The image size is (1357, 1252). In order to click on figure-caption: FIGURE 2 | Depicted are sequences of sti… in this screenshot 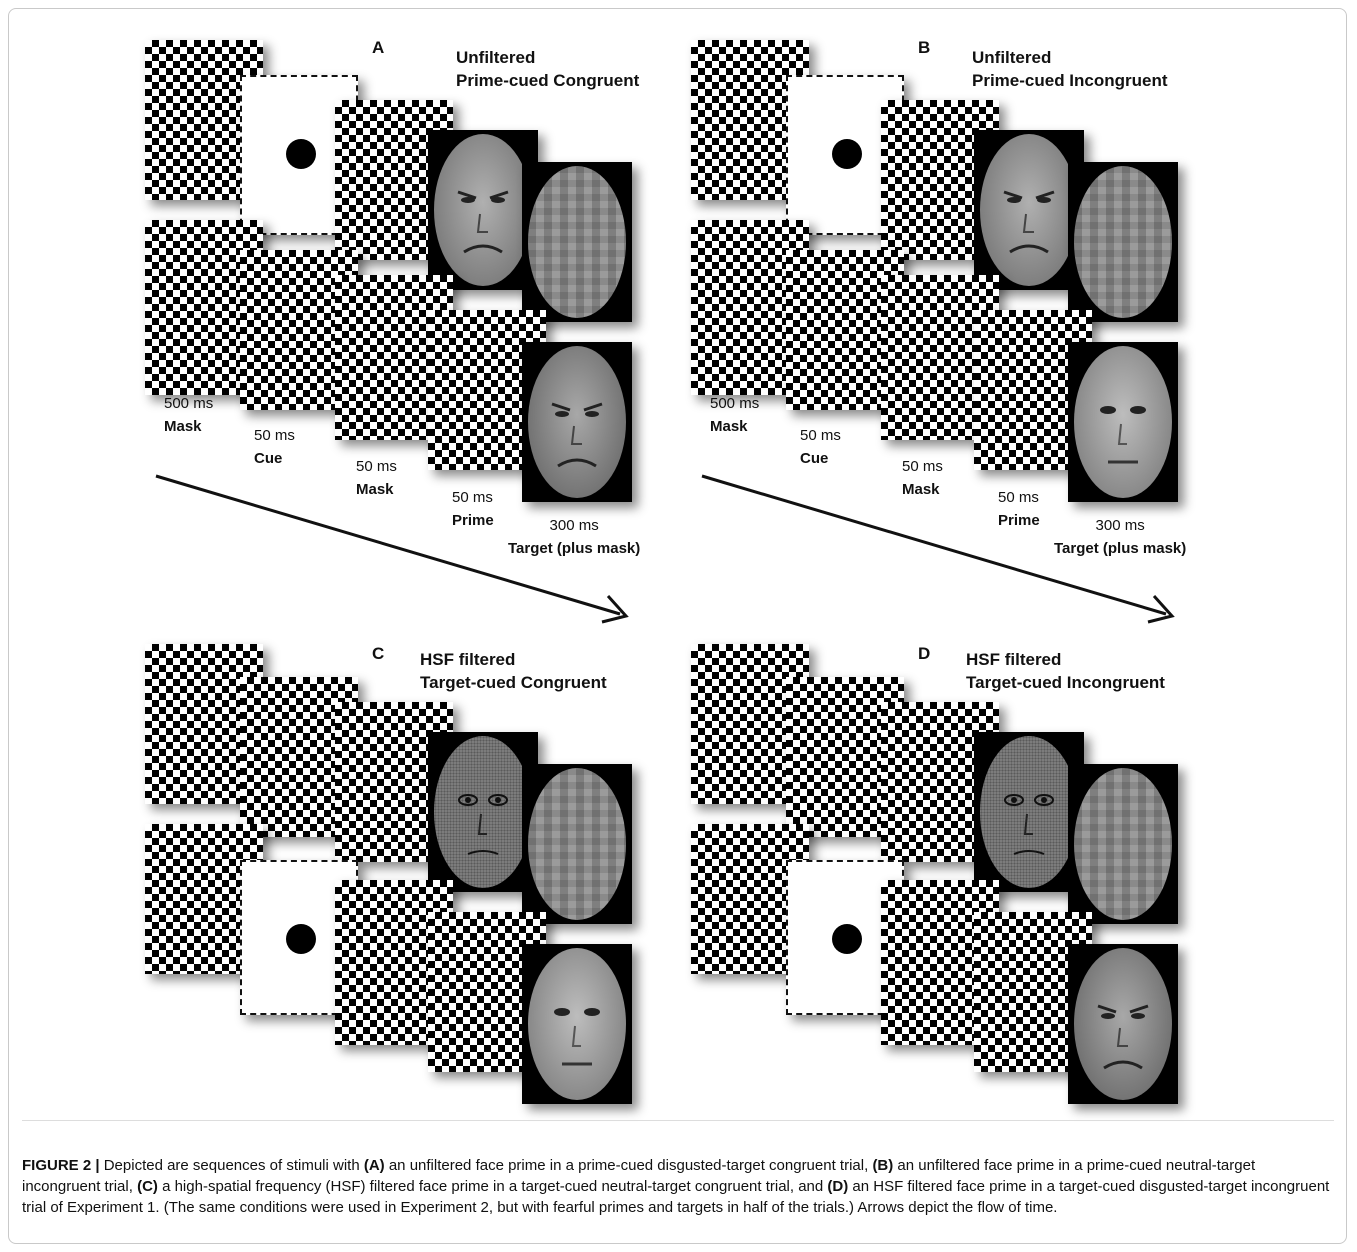, I will do `click(676, 1186)`.